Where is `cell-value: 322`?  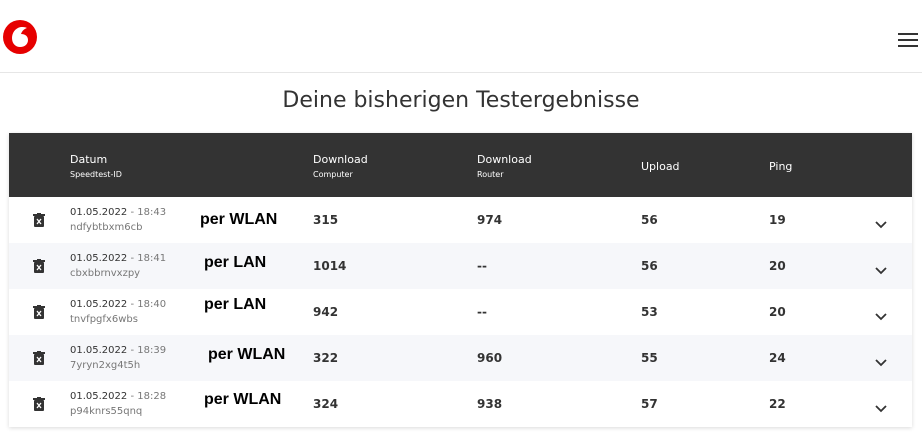 cell-value: 322 is located at coordinates (326, 358).